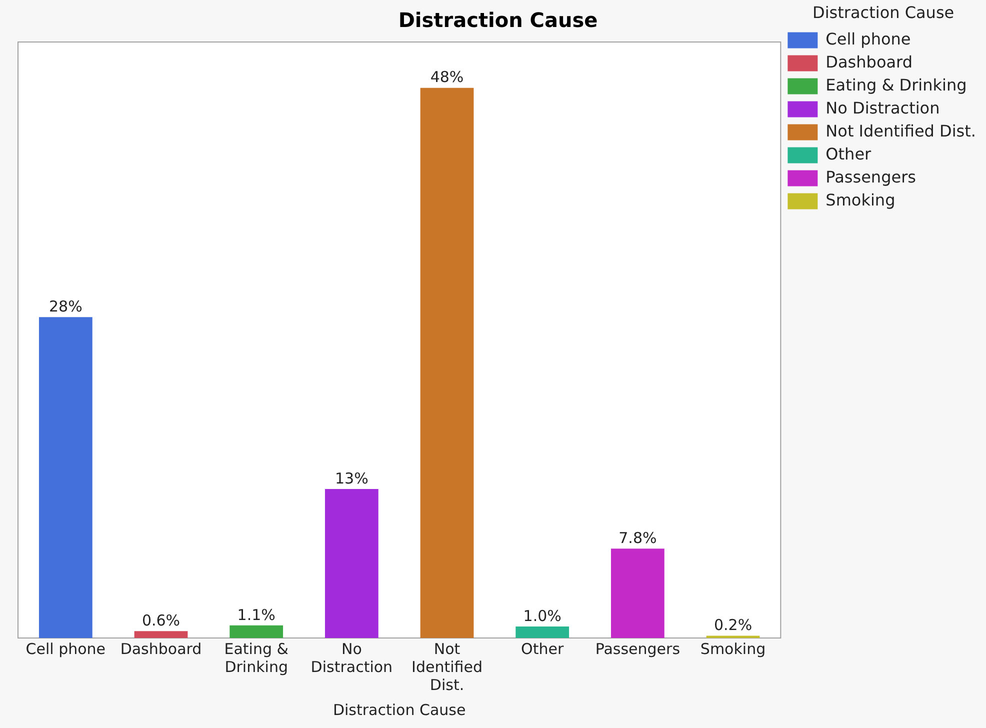 This screenshot has height=728, width=986. What do you see at coordinates (351, 478) in the screenshot?
I see `data-label: 13%` at bounding box center [351, 478].